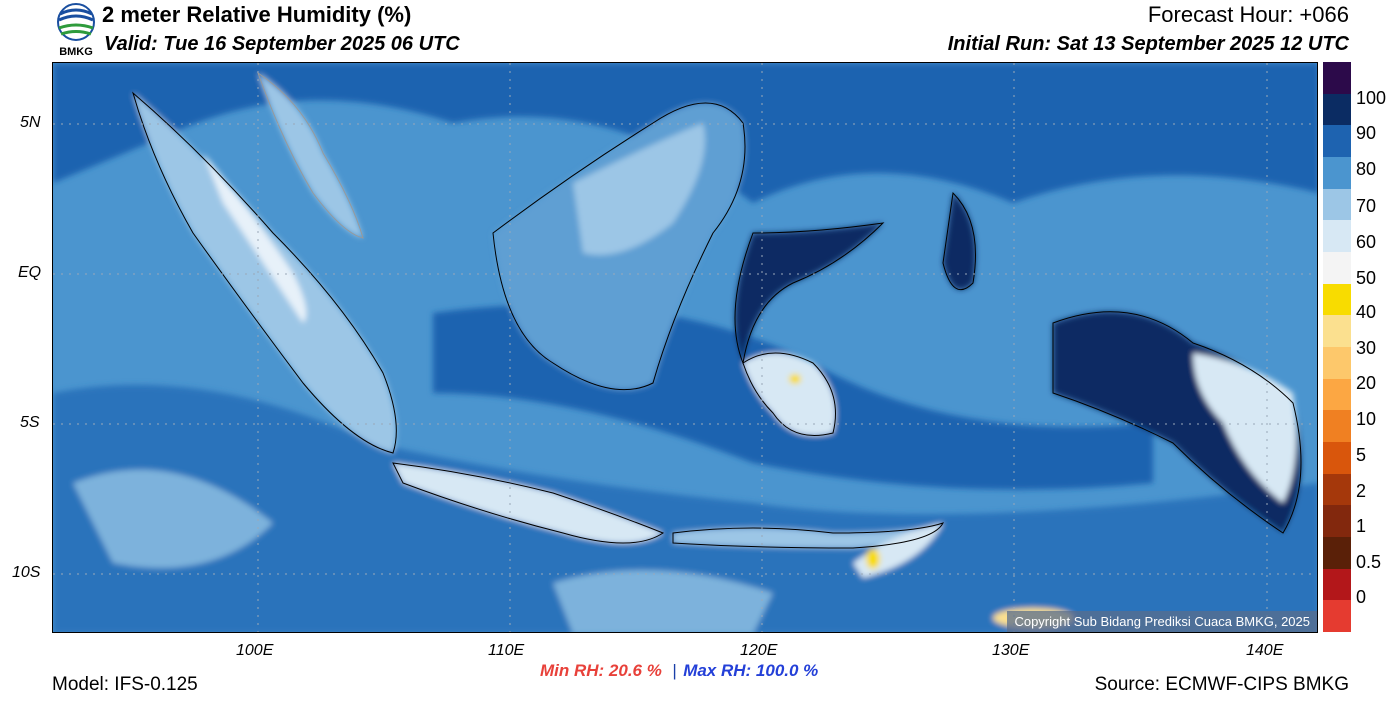 This screenshot has width=1400, height=709. What do you see at coordinates (506, 650) in the screenshot?
I see `lon-label-110e: 110E` at bounding box center [506, 650].